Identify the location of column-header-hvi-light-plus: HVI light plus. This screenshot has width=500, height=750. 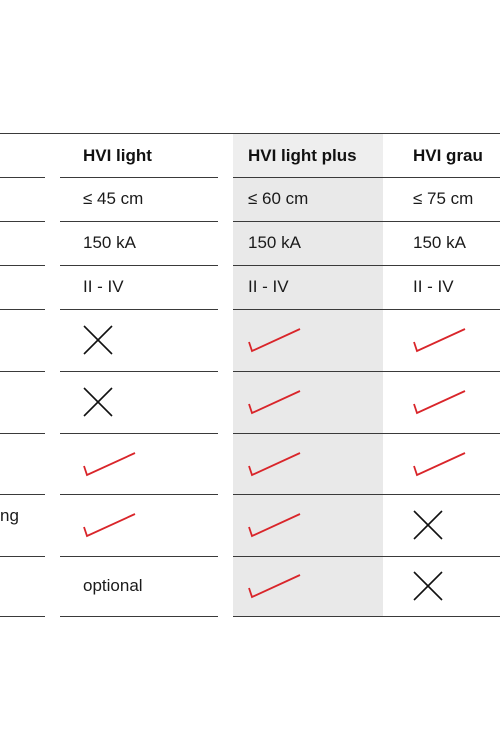
(302, 155).